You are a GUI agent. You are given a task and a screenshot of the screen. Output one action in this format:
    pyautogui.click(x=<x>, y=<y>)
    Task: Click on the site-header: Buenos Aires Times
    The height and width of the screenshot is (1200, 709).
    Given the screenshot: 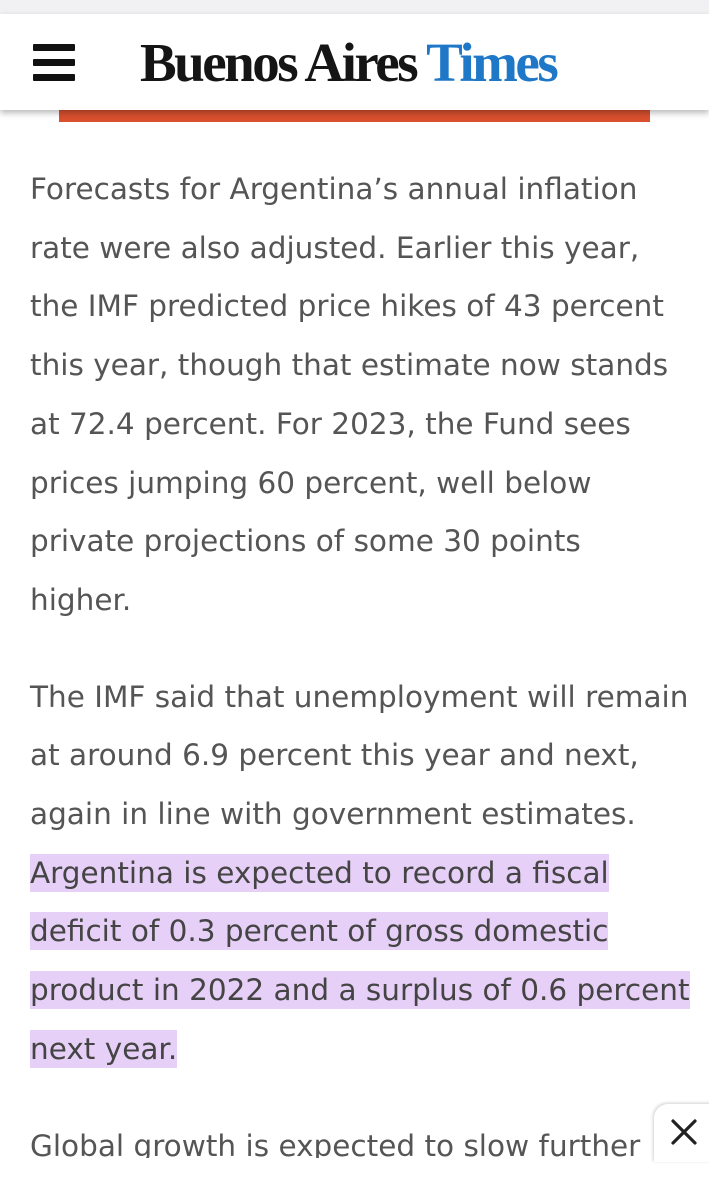 What is the action you would take?
    pyautogui.click(x=354, y=62)
    